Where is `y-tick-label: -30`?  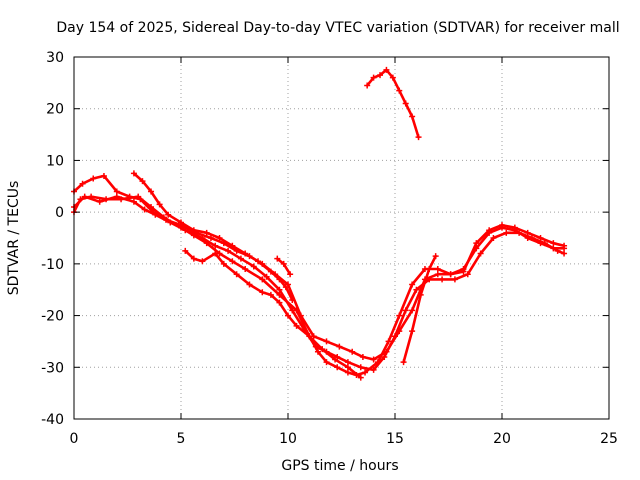
y-tick-label: -30 is located at coordinates (52, 368).